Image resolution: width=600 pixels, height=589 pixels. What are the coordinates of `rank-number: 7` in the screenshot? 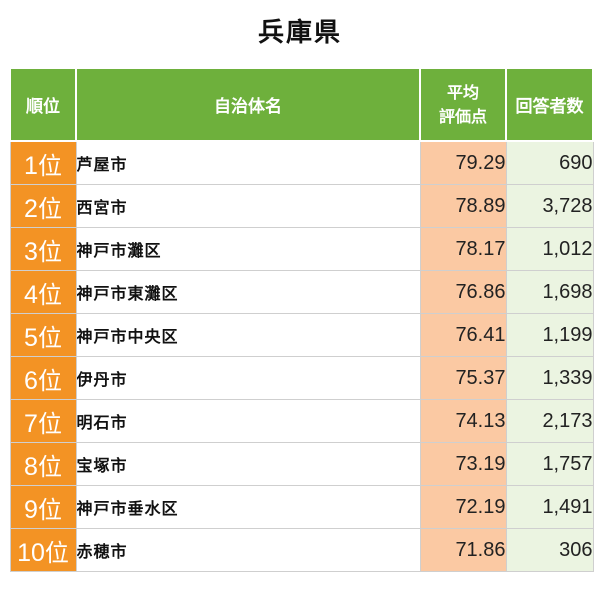 It's located at (31, 423).